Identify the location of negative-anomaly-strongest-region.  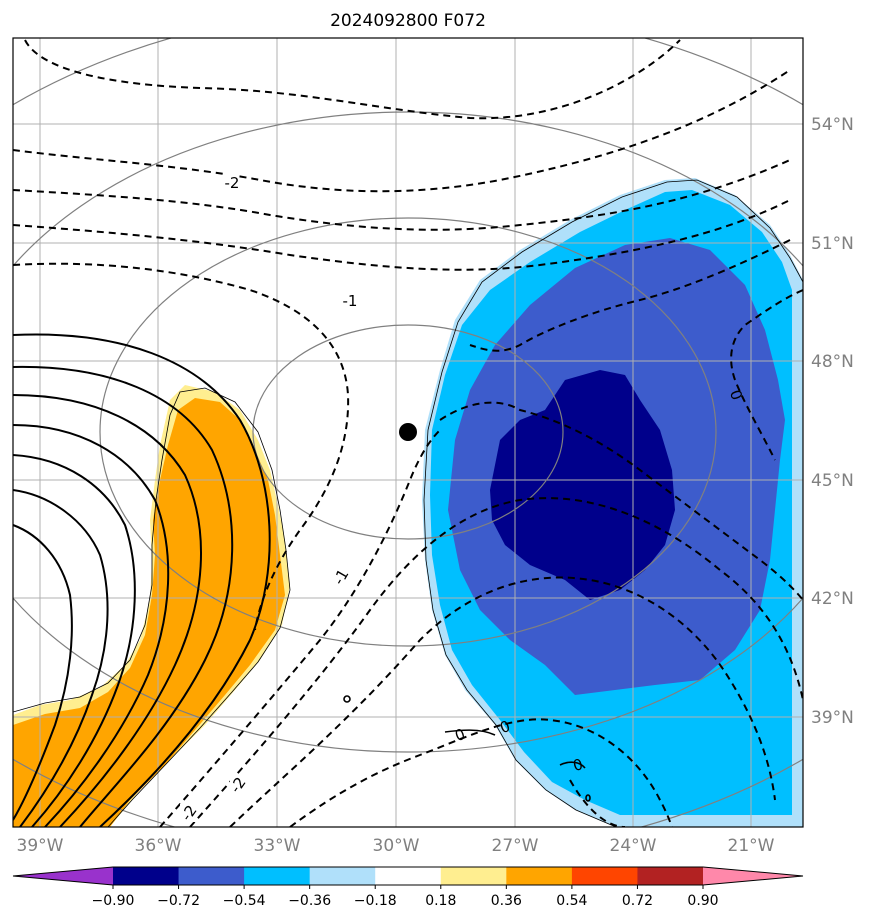
(582, 485).